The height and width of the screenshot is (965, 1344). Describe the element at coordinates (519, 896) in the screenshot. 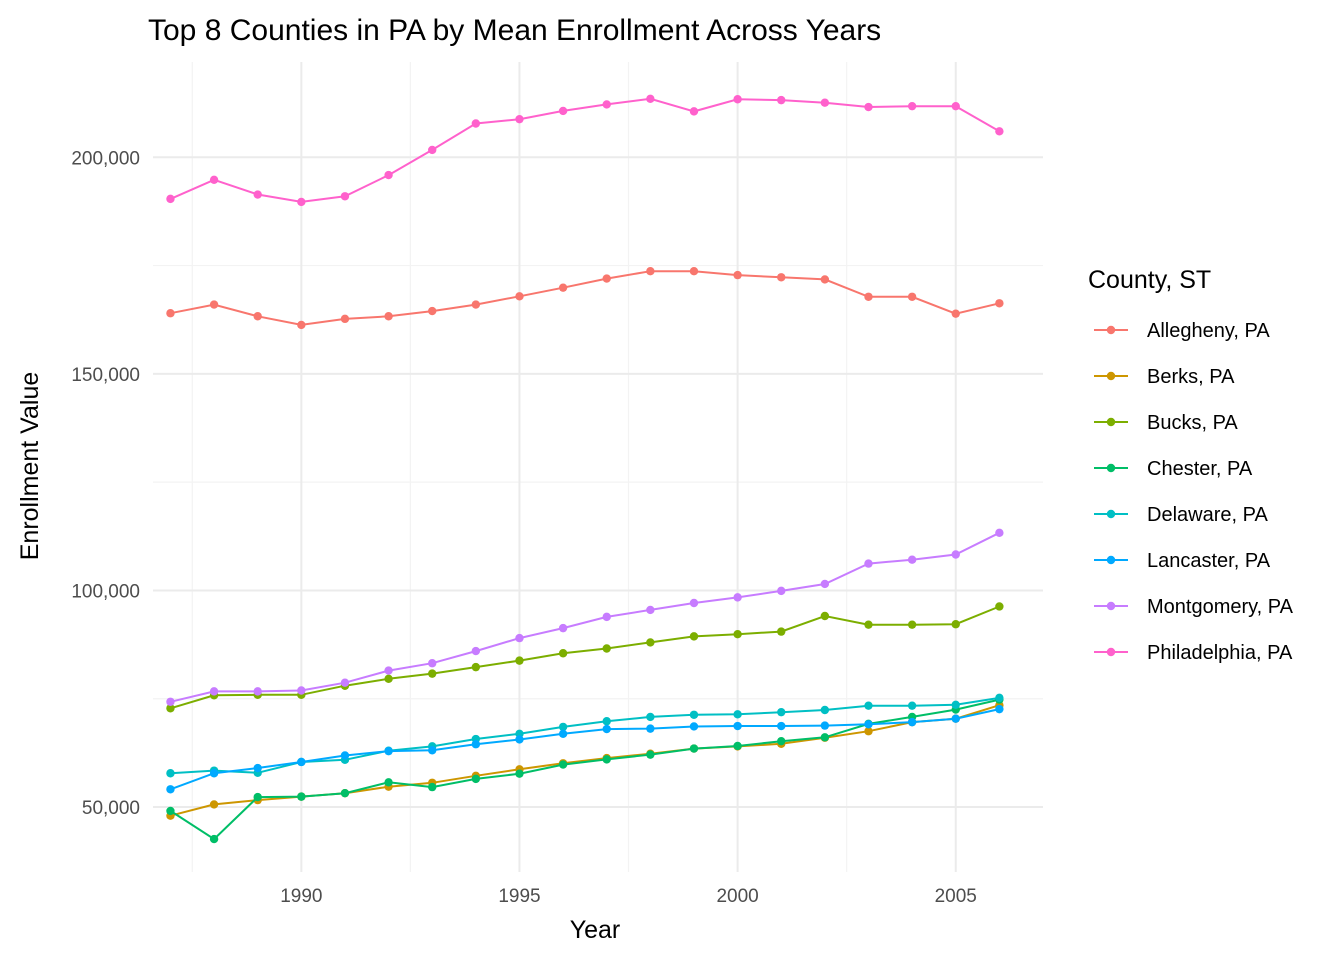

I see `x-tick-label: 1995` at that location.